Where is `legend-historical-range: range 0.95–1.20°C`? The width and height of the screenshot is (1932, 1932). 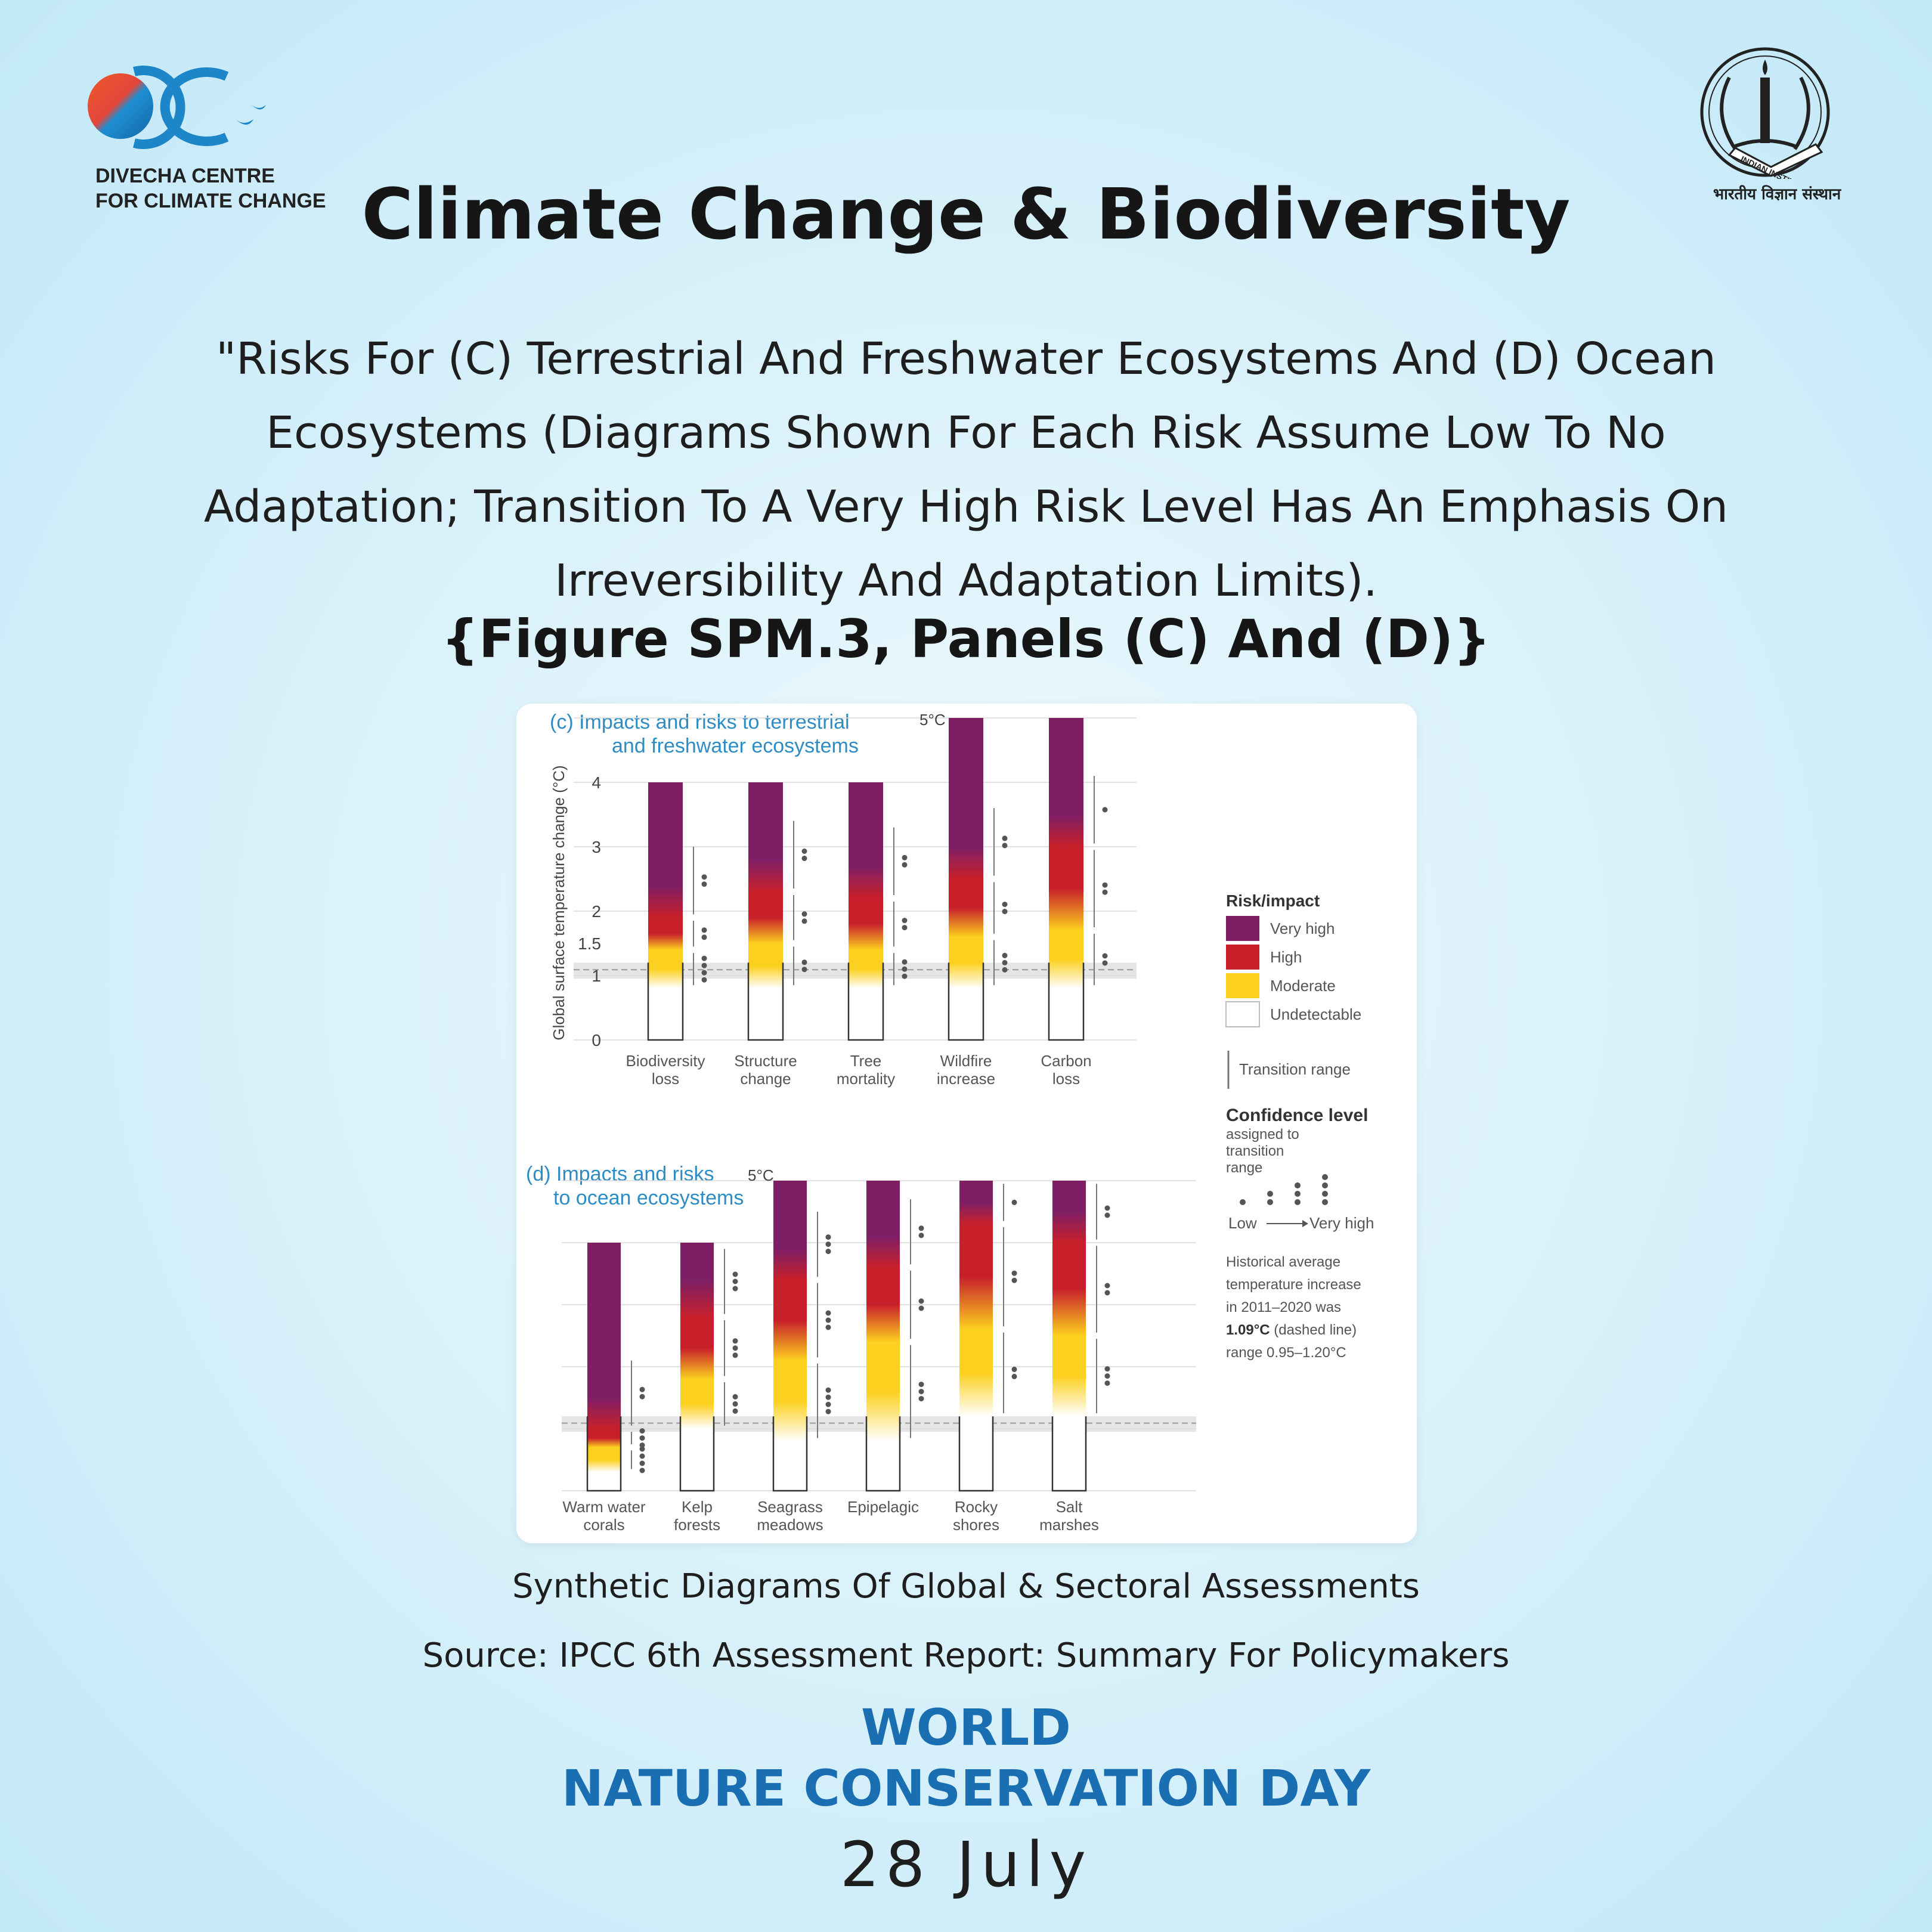 legend-historical-range: range 0.95–1.20°C is located at coordinates (1286, 1353).